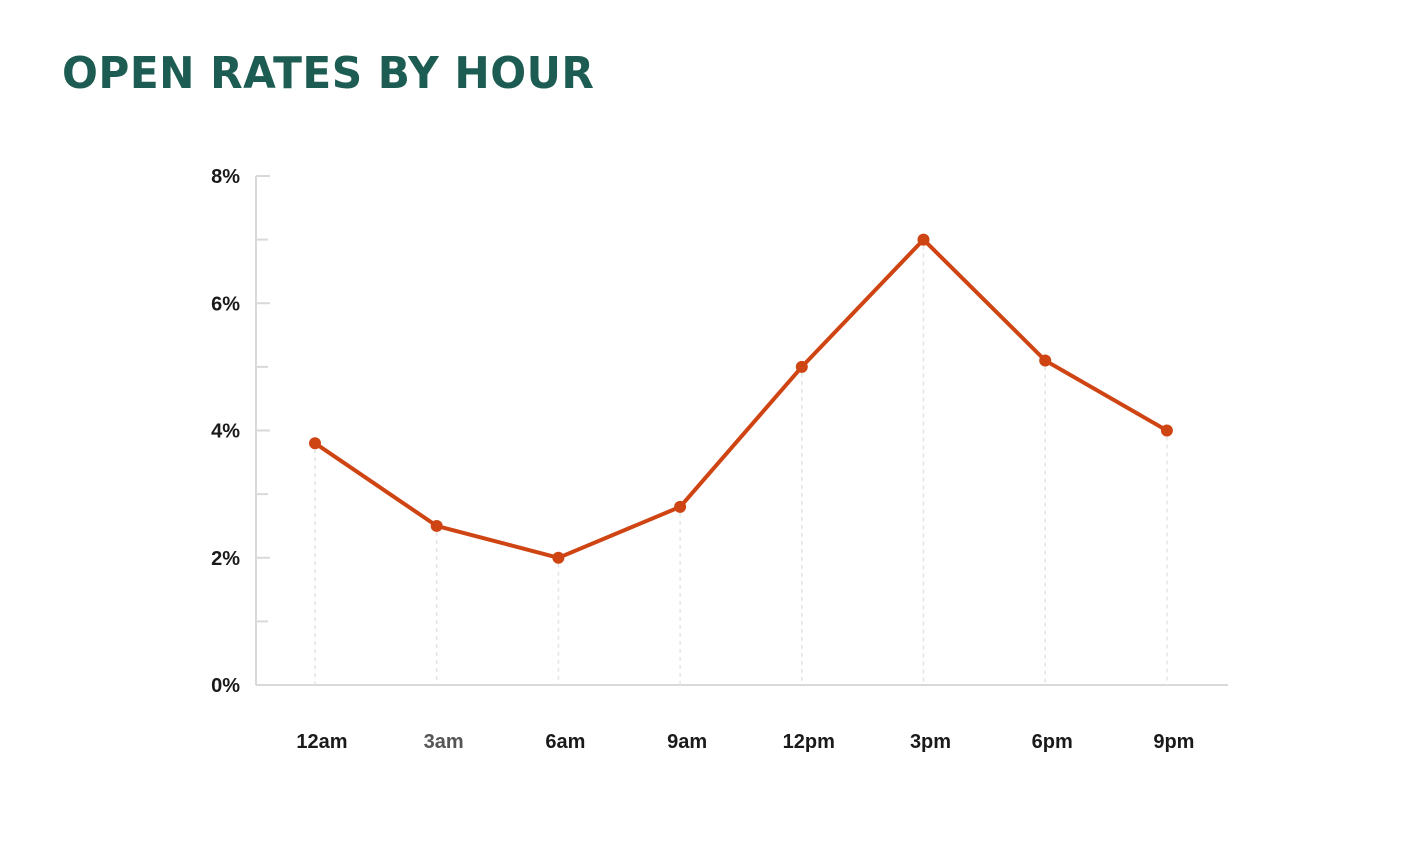  Describe the element at coordinates (565, 742) in the screenshot. I see `x-tick-label: 6am` at that location.